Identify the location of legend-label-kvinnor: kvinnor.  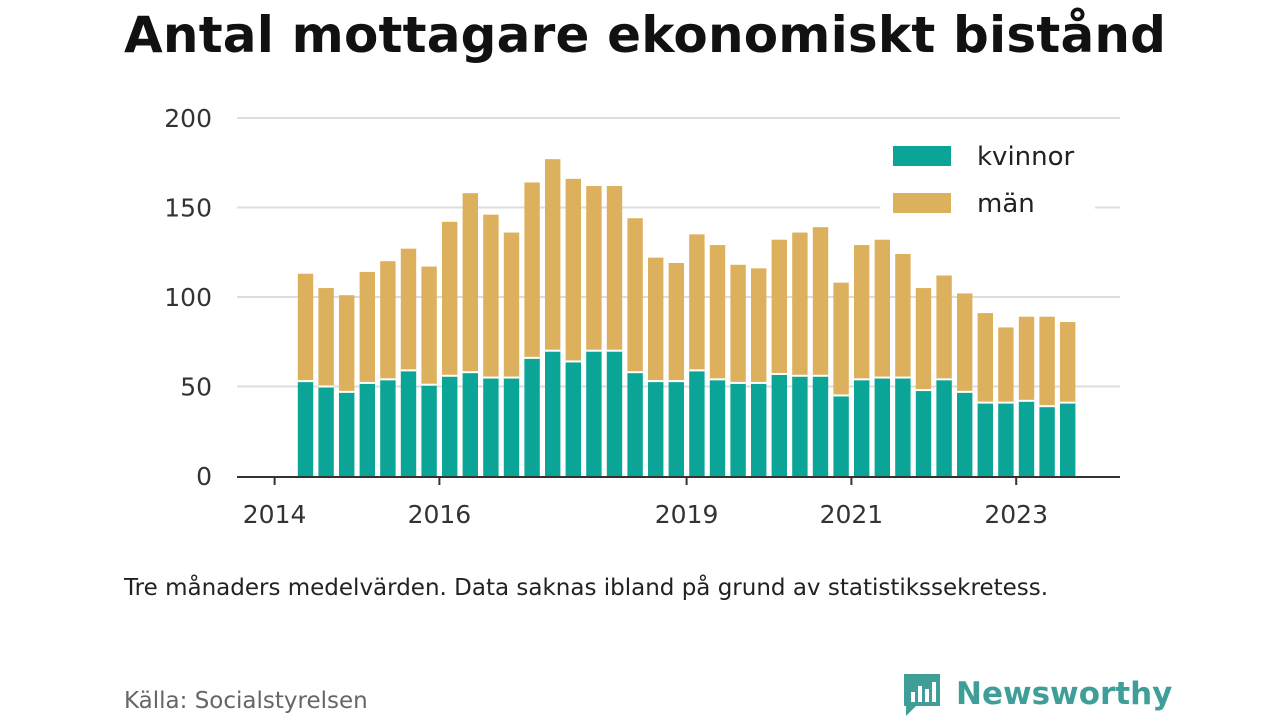
(1026, 157).